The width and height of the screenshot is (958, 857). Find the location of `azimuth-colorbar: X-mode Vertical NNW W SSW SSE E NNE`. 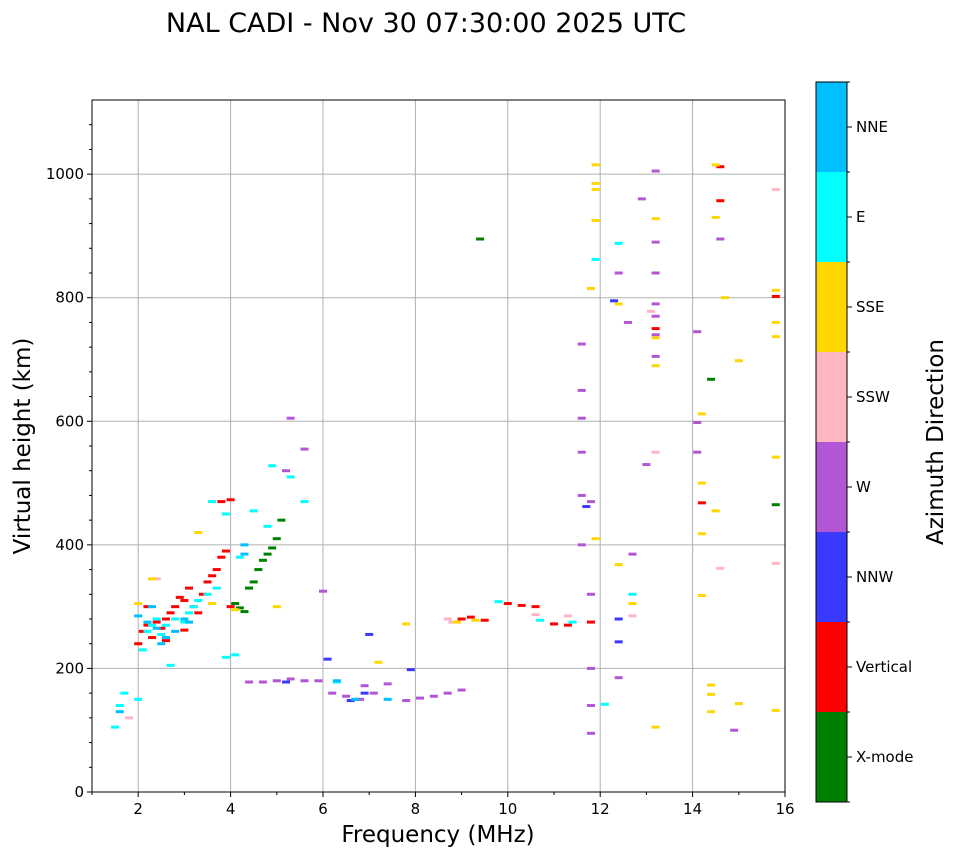

azimuth-colorbar: X-mode Vertical NNW W SSW SSE E NNE is located at coordinates (864, 442).